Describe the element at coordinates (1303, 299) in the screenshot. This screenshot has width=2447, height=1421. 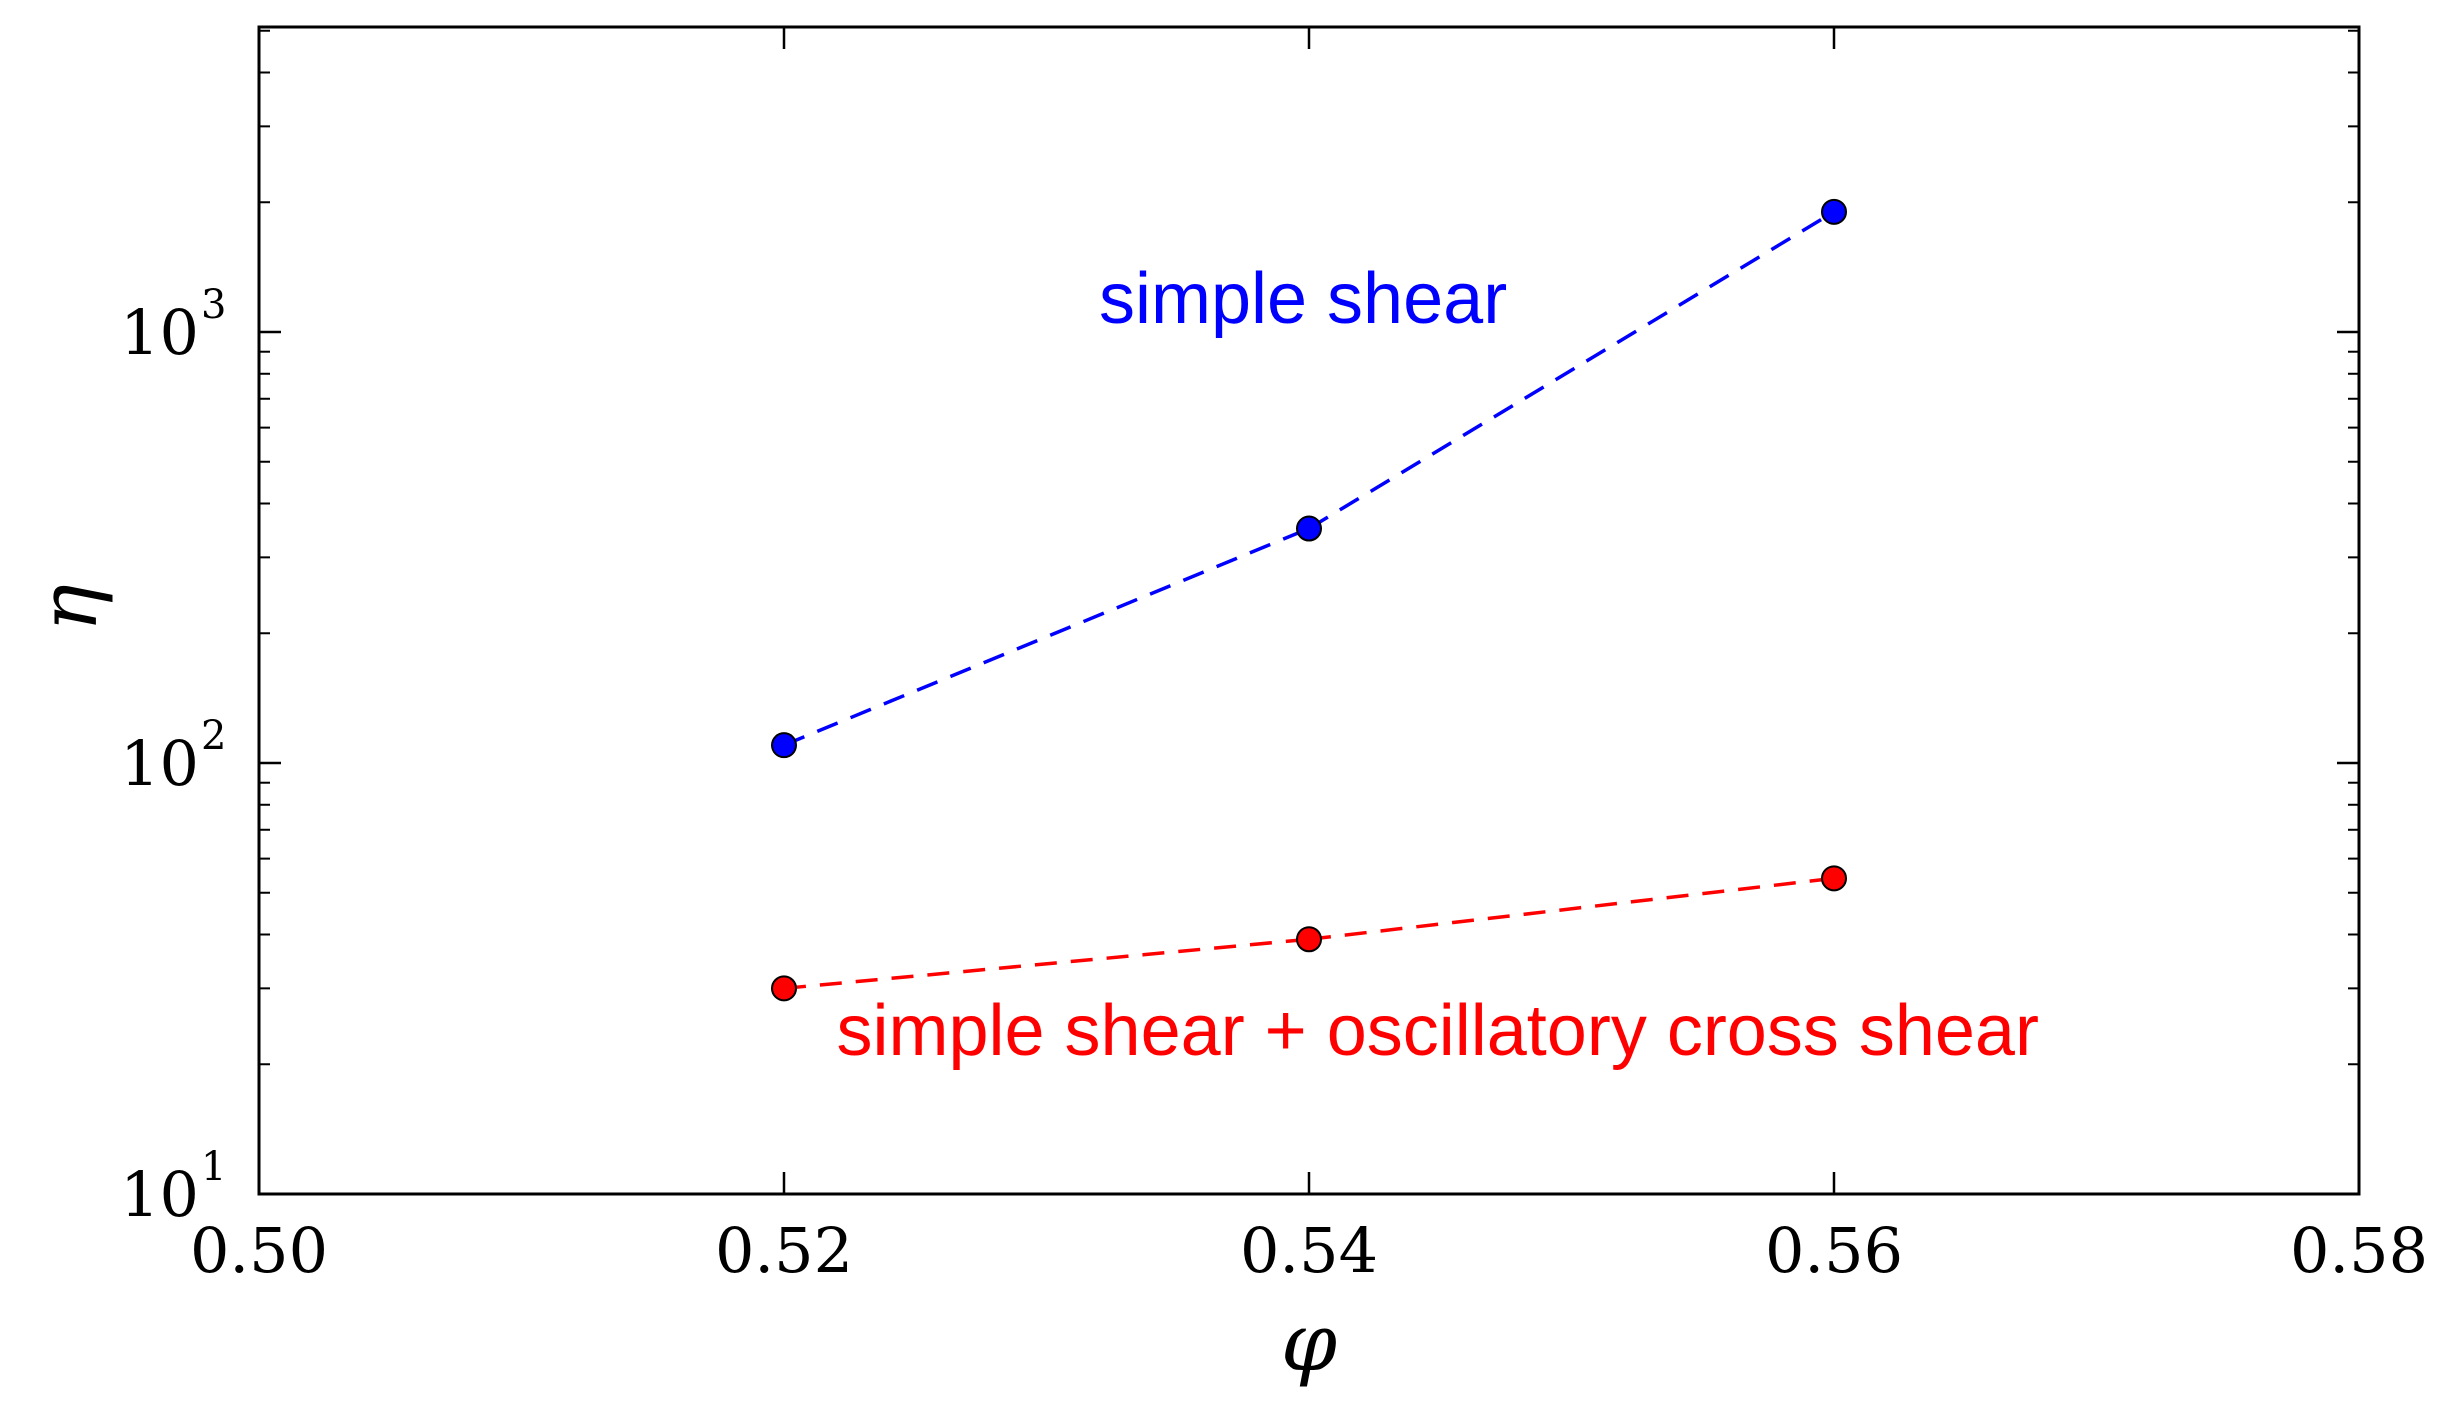
I see `annotation-label: simple shear` at that location.